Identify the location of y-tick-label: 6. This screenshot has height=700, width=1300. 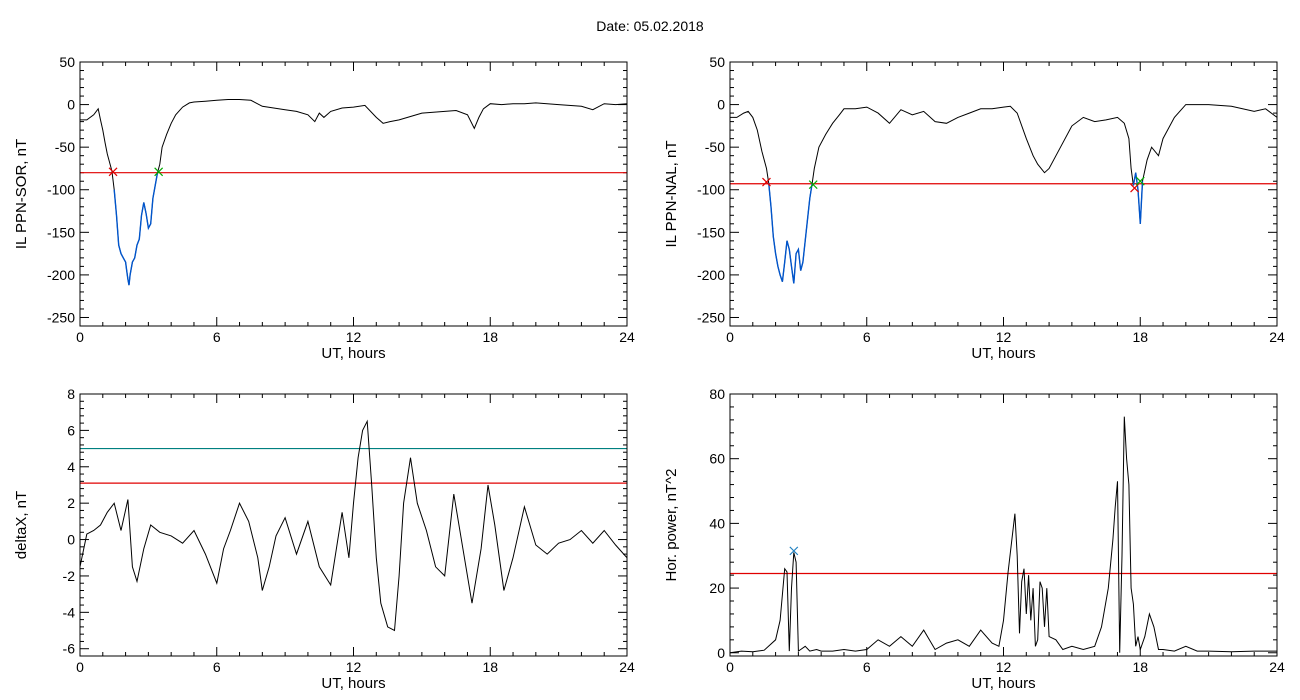
(71, 430).